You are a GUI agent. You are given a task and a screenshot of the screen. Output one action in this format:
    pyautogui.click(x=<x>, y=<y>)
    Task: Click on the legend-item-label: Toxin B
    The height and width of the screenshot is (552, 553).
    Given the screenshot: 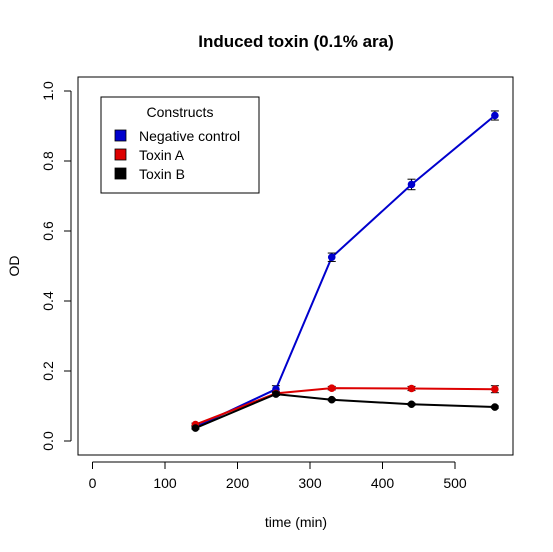 What is the action you would take?
    pyautogui.click(x=162, y=174)
    